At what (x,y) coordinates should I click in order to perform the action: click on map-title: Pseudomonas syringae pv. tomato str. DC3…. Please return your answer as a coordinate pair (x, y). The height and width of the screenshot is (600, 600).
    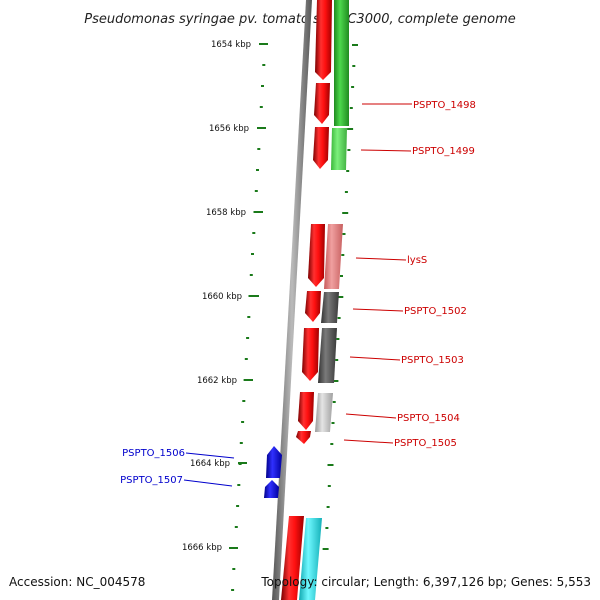
    Looking at the image, I should click on (300, 19).